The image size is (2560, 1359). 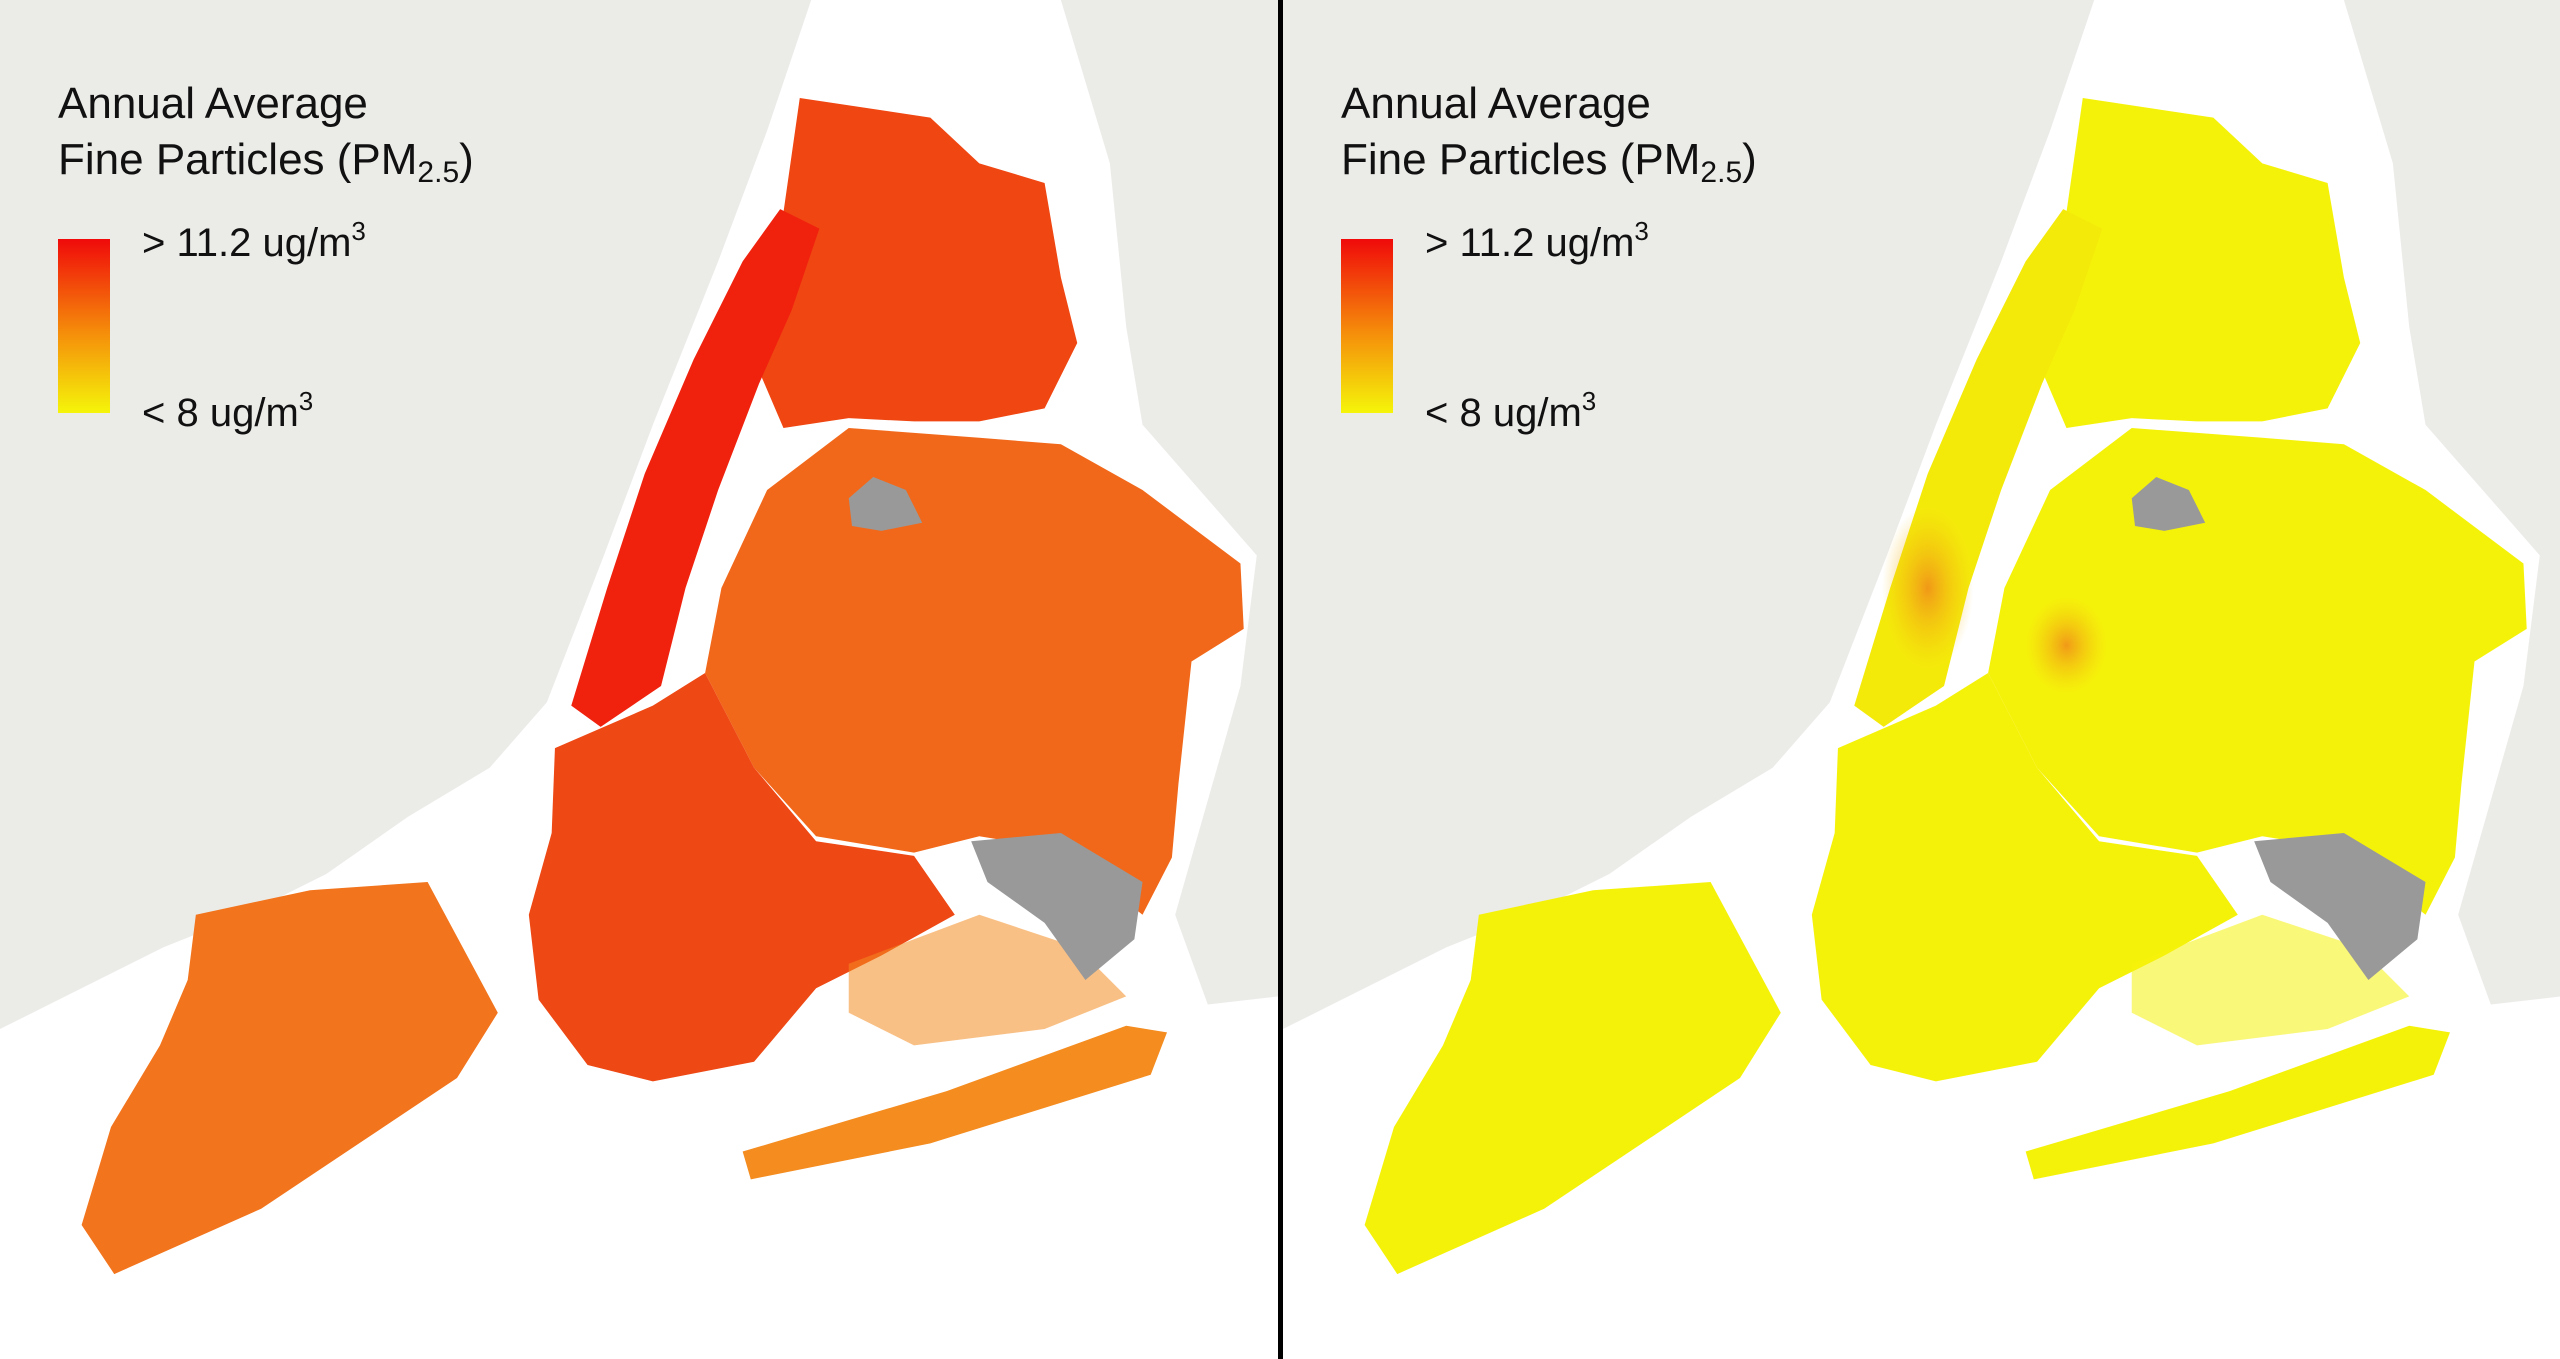 I want to click on borough-manhattan, so click(x=695, y=468).